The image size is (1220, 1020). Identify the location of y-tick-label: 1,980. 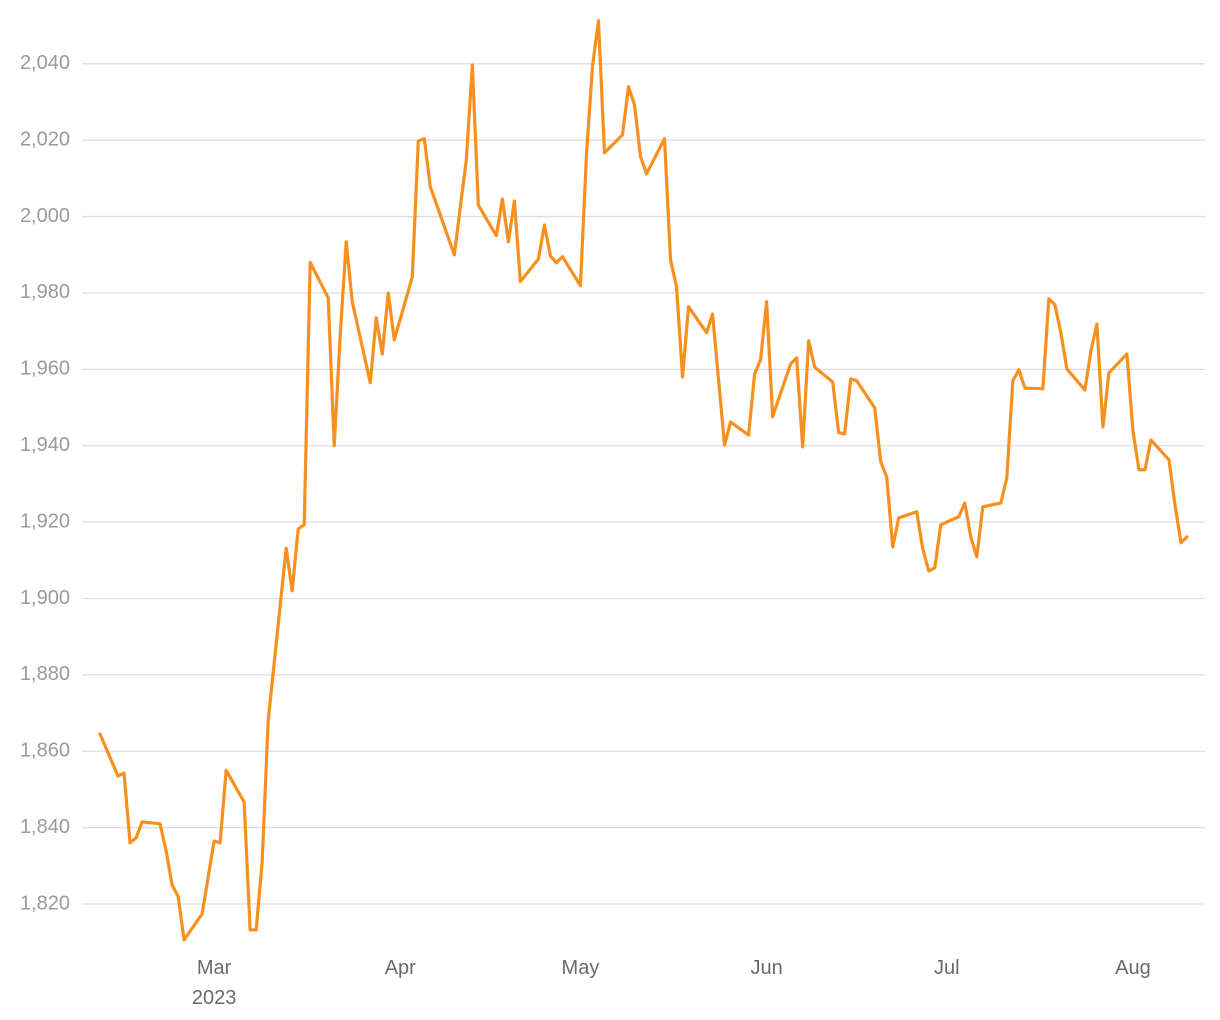
(45, 292).